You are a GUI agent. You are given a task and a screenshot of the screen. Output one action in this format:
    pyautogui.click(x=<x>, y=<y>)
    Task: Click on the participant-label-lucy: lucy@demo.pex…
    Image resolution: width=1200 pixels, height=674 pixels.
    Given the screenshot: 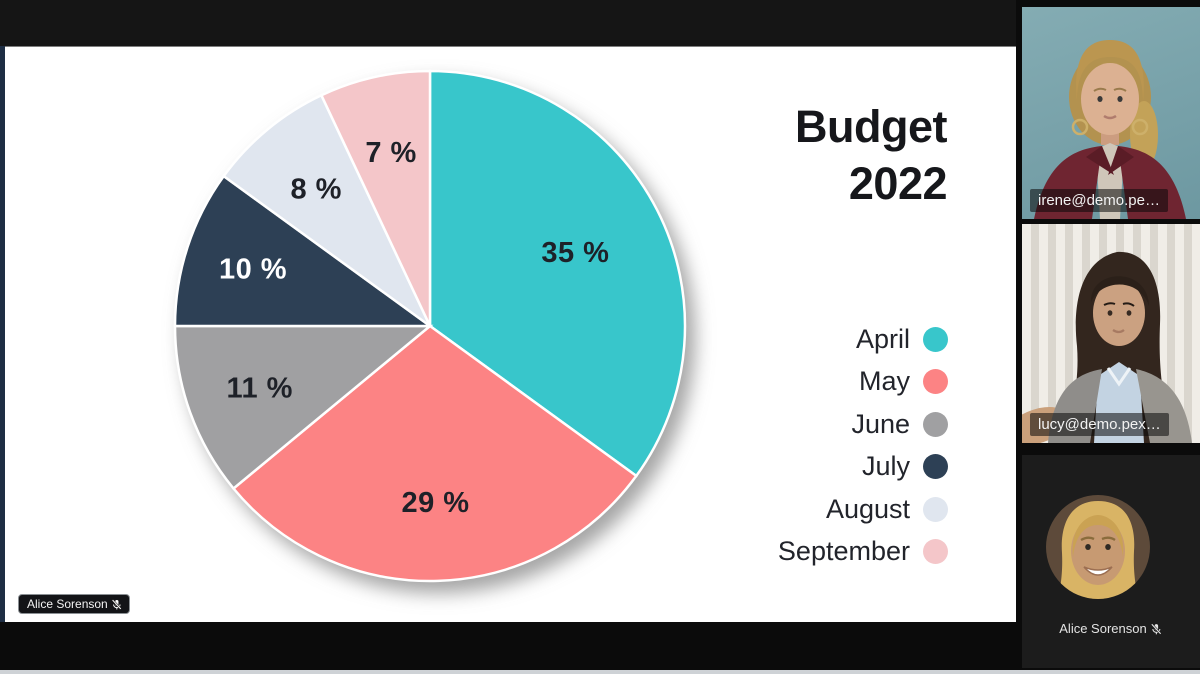 What is the action you would take?
    pyautogui.click(x=1099, y=424)
    